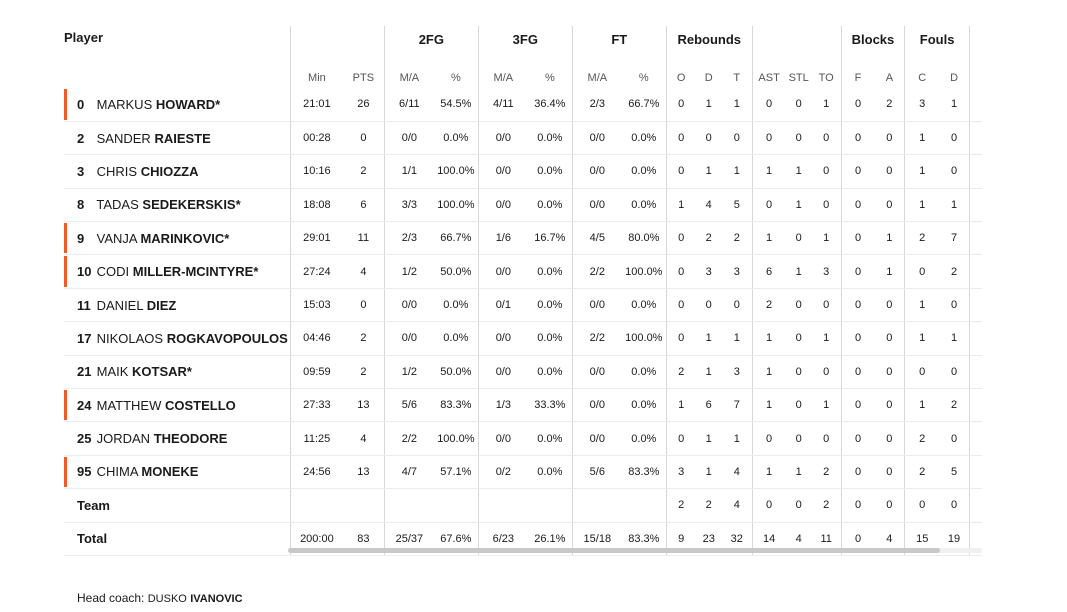  Describe the element at coordinates (456, 405) in the screenshot. I see `cell-fg2p: 83.3%` at that location.